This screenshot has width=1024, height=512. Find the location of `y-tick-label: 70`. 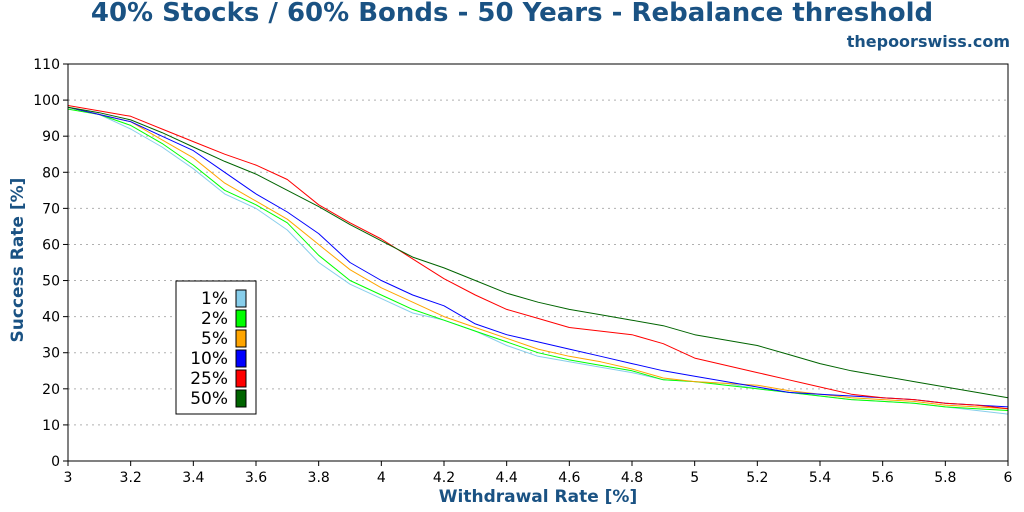

y-tick-label: 70 is located at coordinates (51, 209).